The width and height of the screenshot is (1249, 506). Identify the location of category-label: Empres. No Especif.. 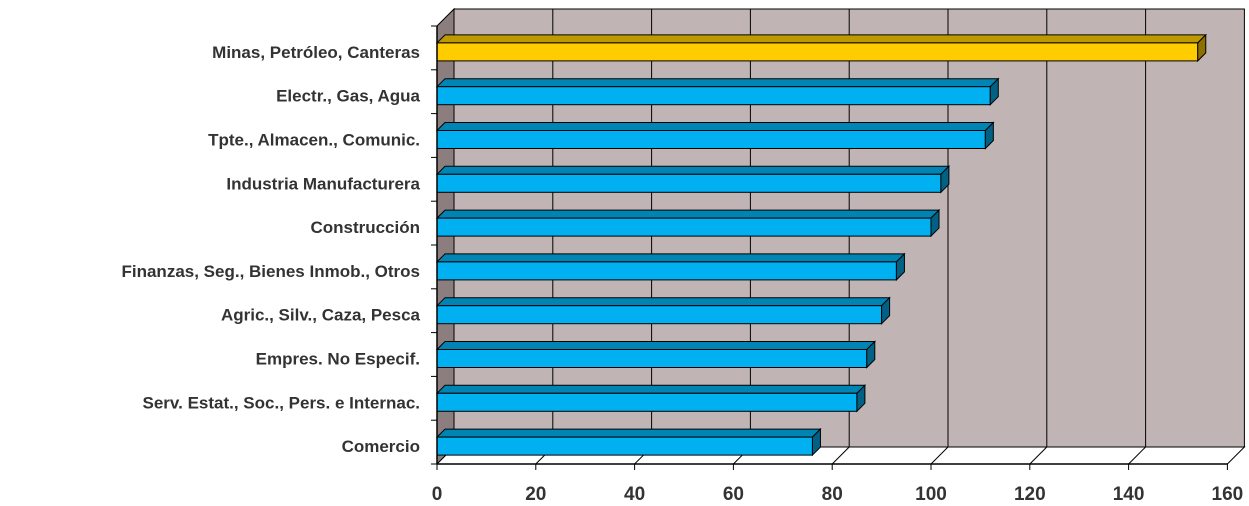
(338, 359).